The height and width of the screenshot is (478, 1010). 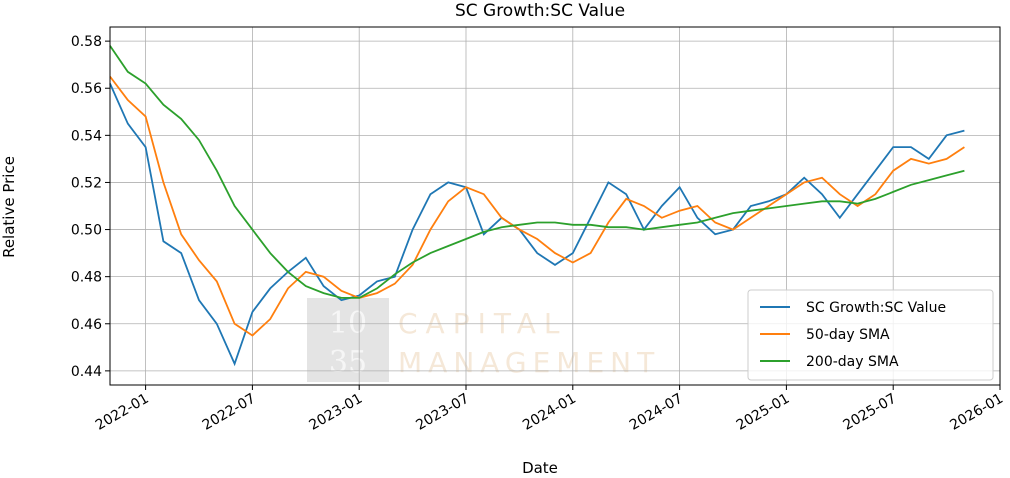 What do you see at coordinates (122, 412) in the screenshot?
I see `x-tick-label: 2022-01` at bounding box center [122, 412].